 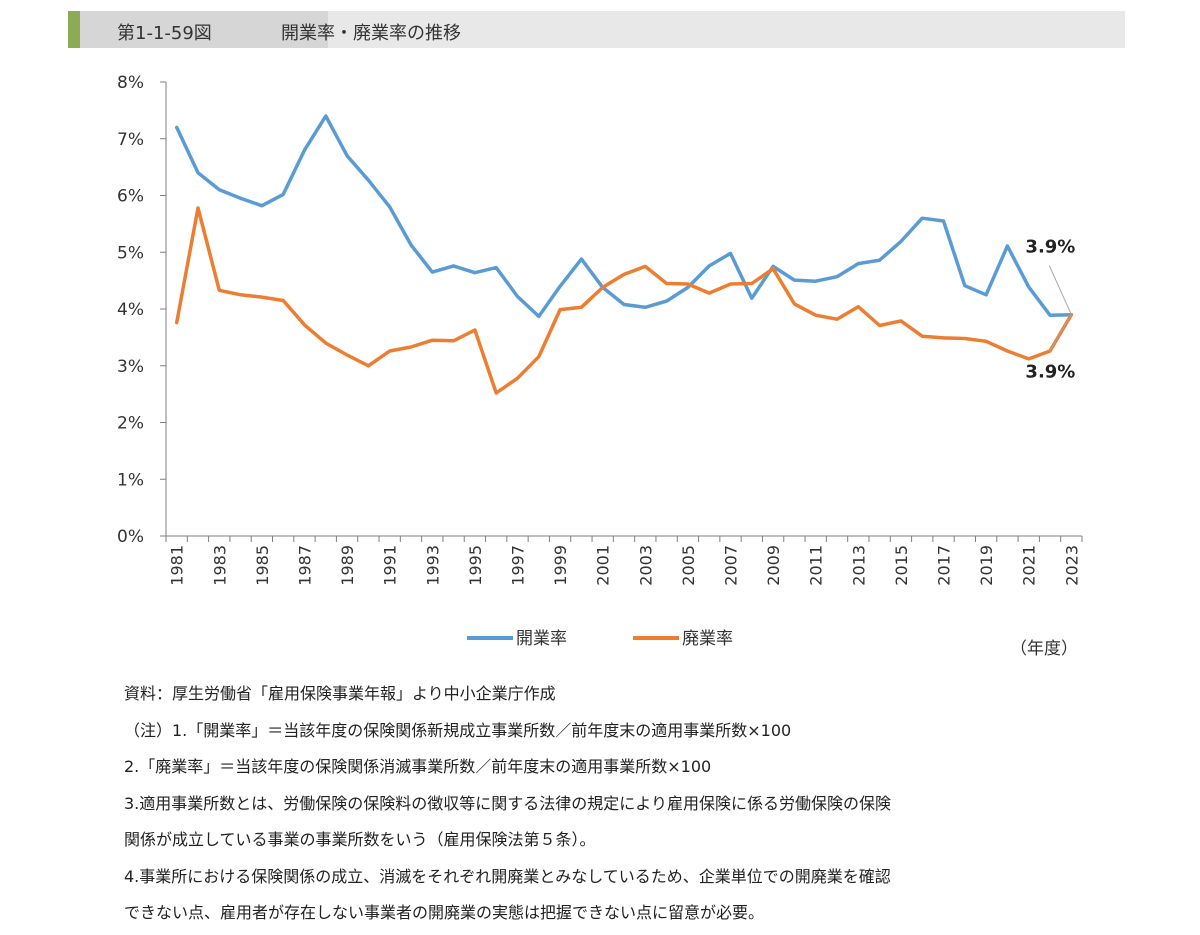 I want to click on note-3b: 関係が成立している事業の事業所数をいう（雇用保険法第５条）。, so click(x=360, y=839).